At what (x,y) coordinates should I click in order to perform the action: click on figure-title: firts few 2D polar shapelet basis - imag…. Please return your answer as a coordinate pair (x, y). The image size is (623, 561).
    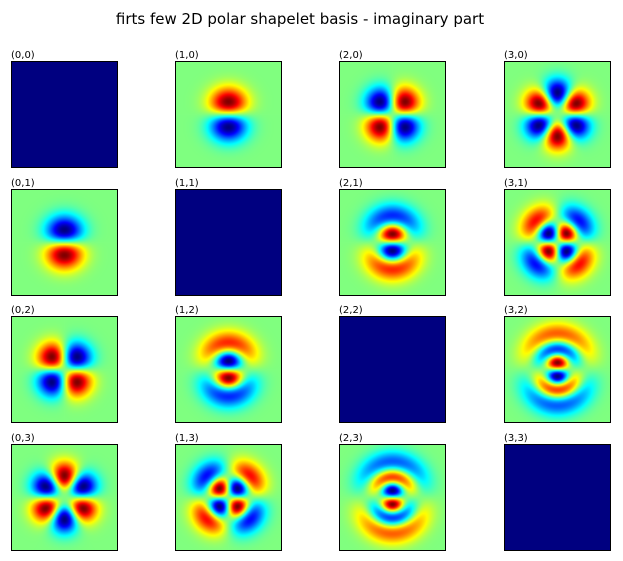
    Looking at the image, I should click on (300, 19).